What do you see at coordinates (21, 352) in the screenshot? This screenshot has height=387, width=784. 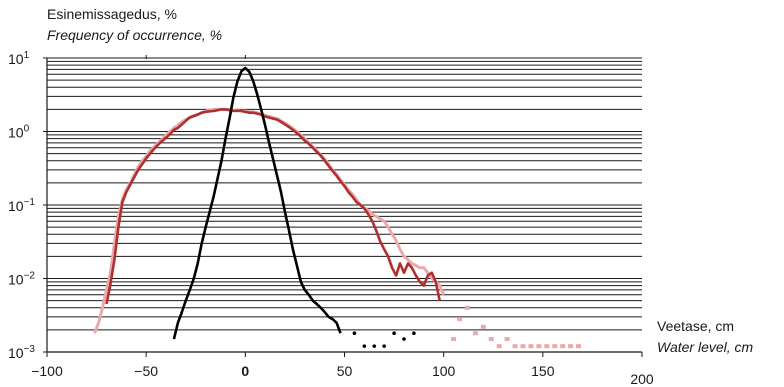 I see `y-tick-label: 10⁻³` at bounding box center [21, 352].